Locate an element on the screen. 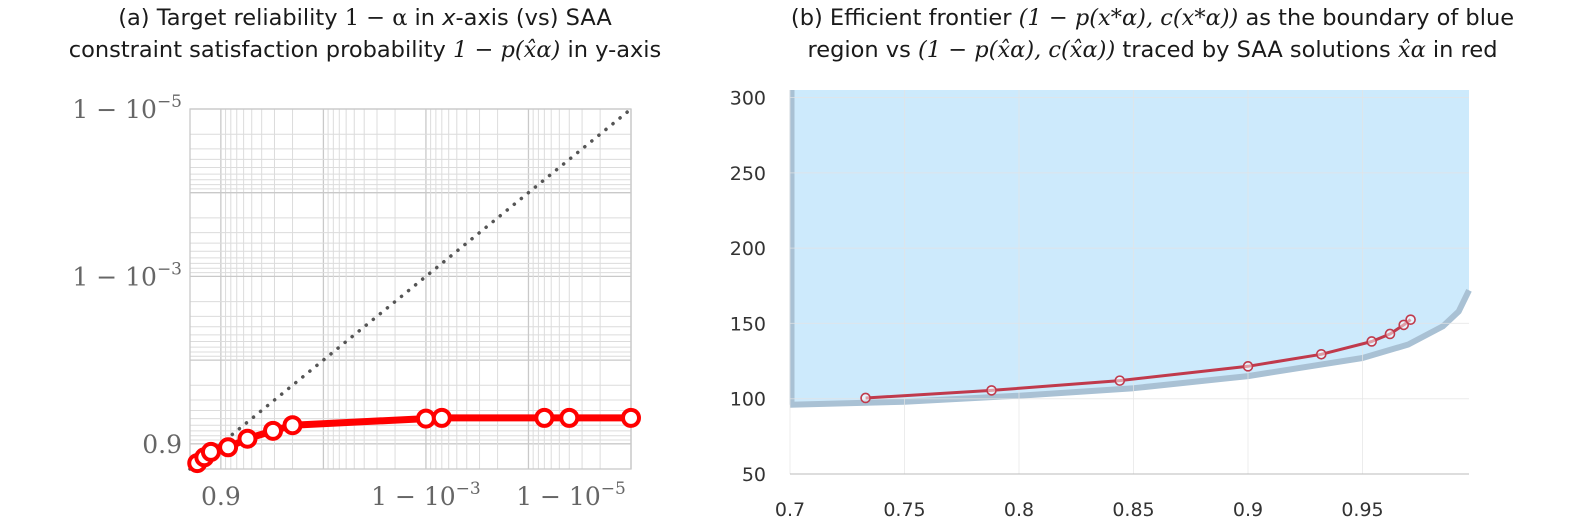 This screenshot has height=531, width=1577. chart-b-y-tick-label: 300 is located at coordinates (748, 99).